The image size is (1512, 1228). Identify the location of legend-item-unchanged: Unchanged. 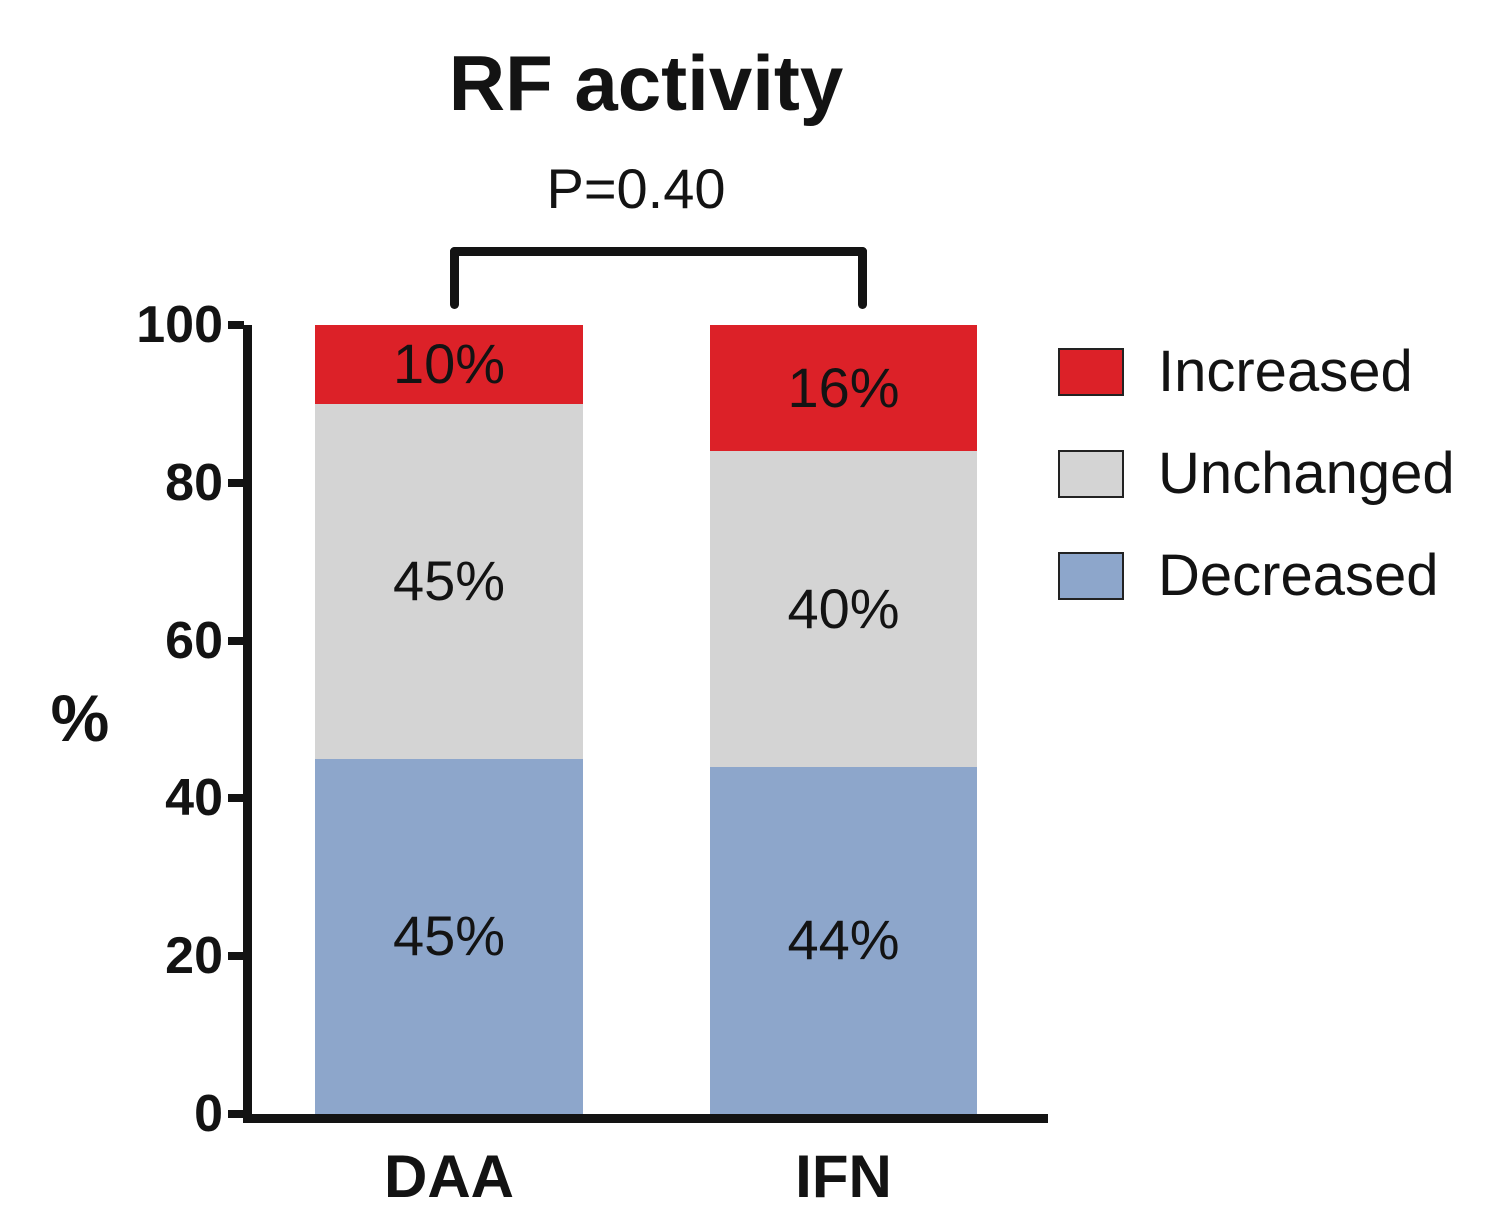
(1256, 474).